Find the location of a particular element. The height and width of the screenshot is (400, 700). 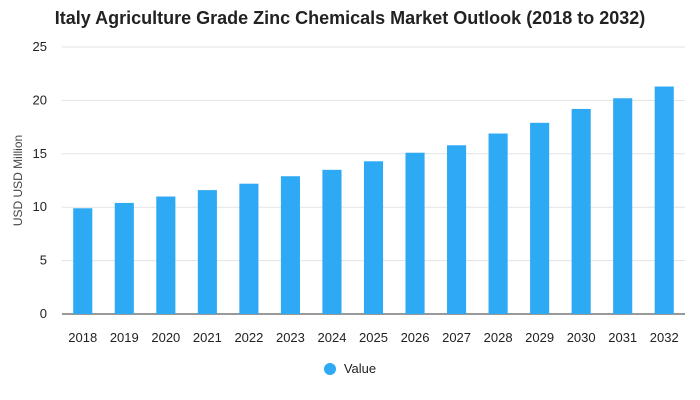

x-tick-label: 2032 is located at coordinates (664, 337).